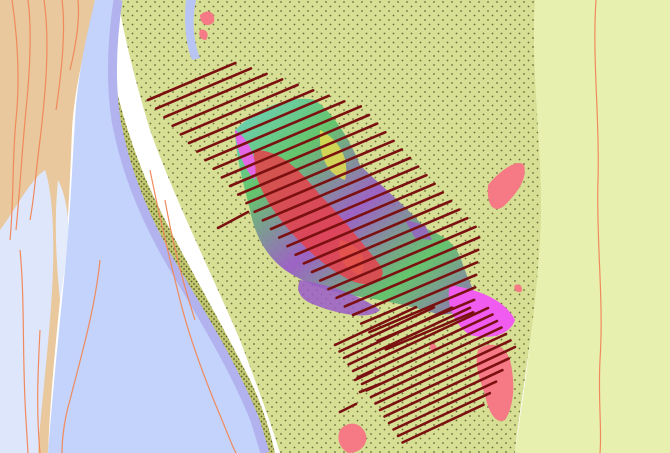  I want to click on pink-patch-top, so click(203, 34).